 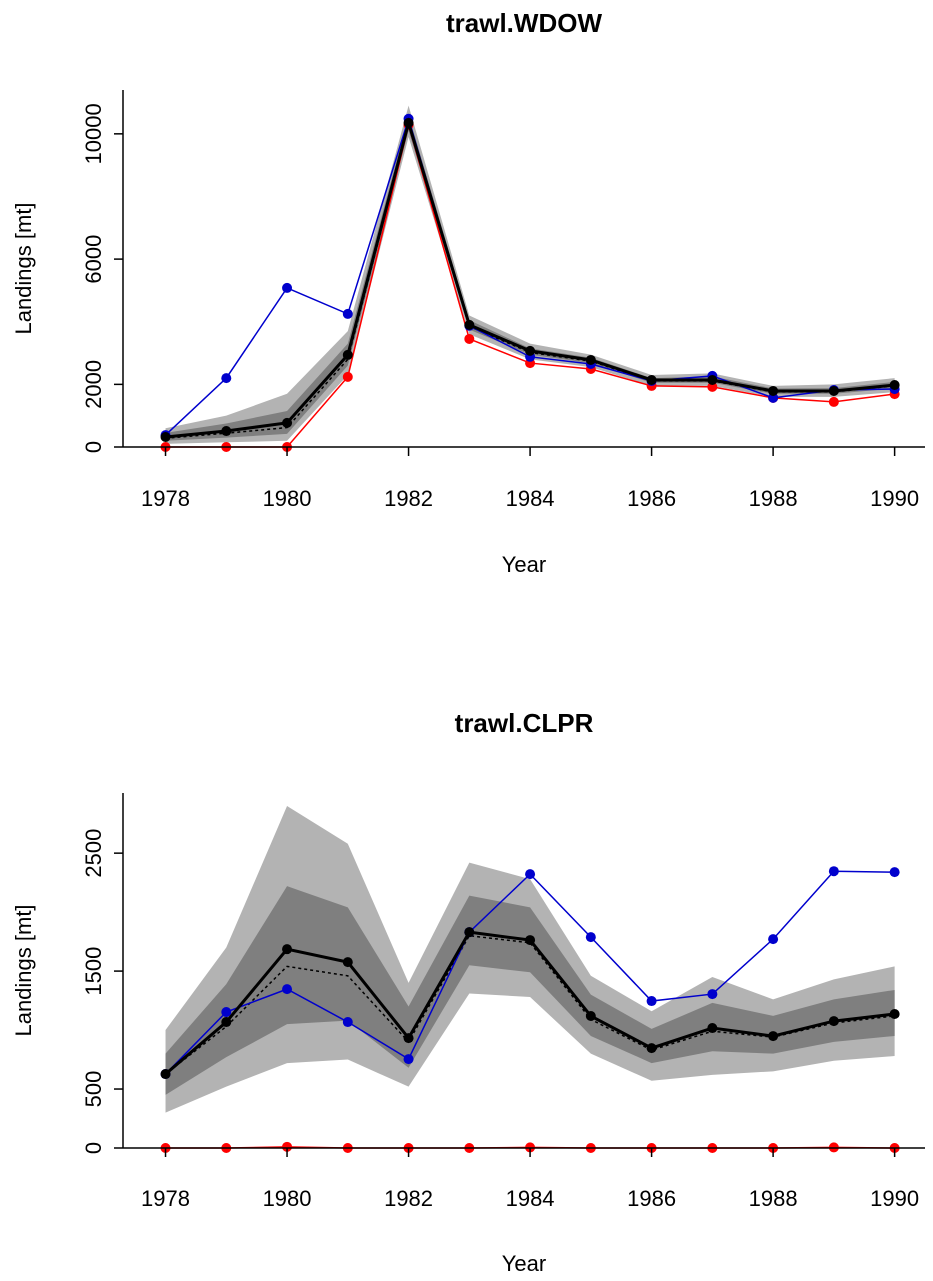 What do you see at coordinates (93, 384) in the screenshot?
I see `y-tick-label: 2000` at bounding box center [93, 384].